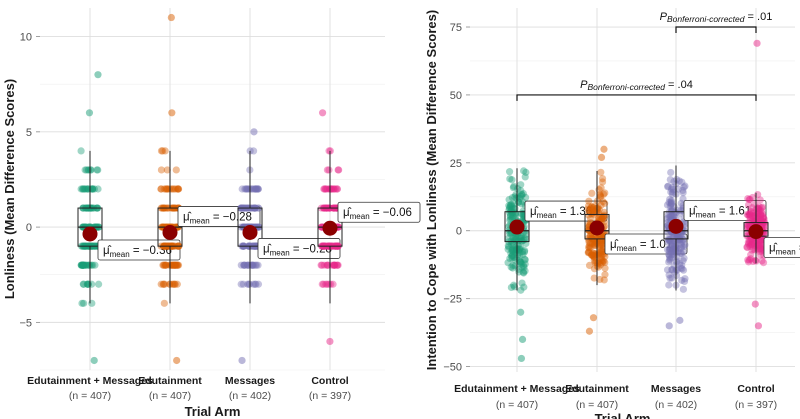 This screenshot has width=800, height=419. I want to click on equals-sign: =, so click(376, 213).